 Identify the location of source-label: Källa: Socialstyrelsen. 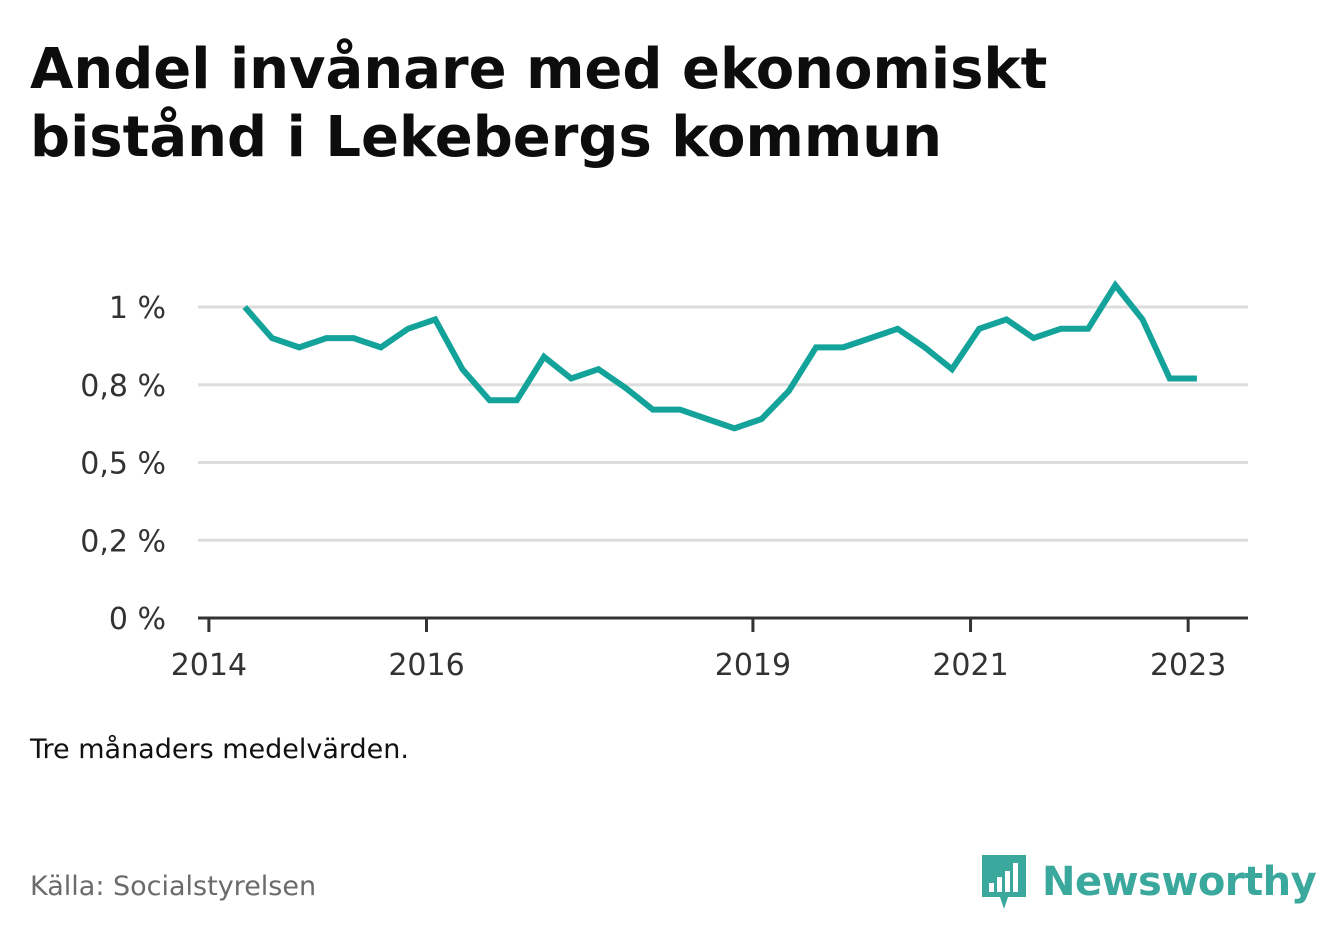
(173, 886).